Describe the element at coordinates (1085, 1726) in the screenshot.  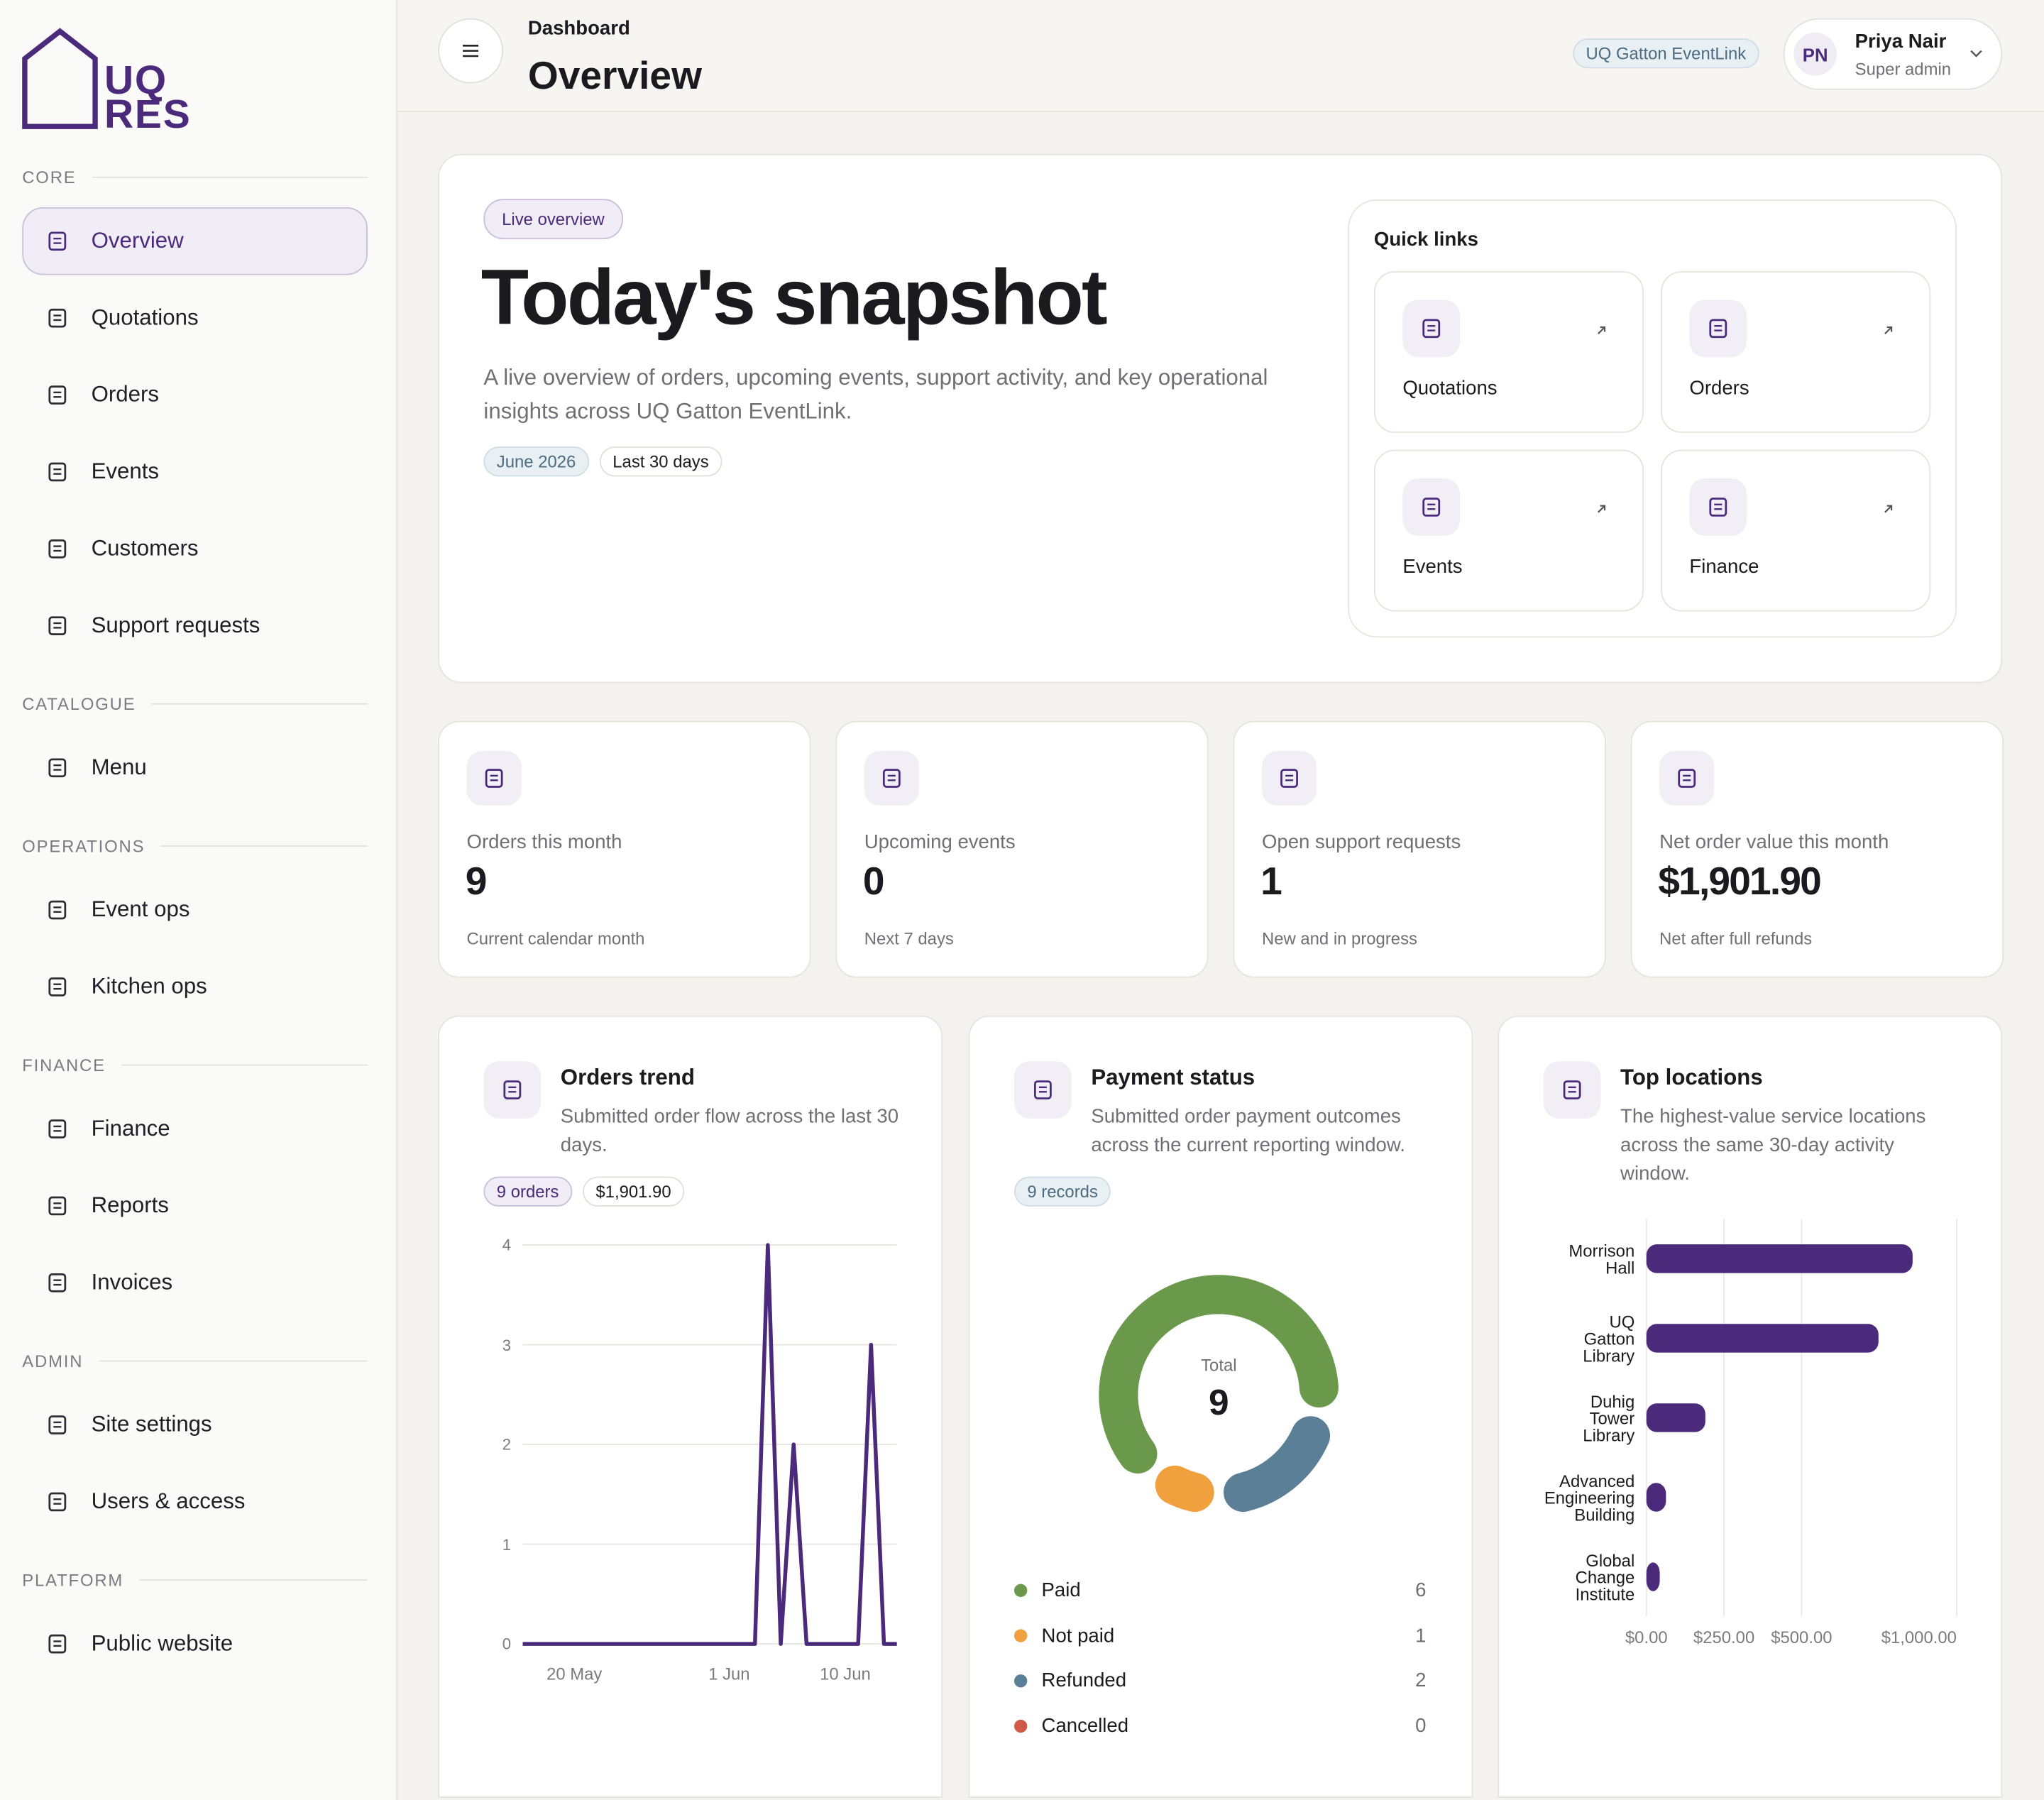
I see `legend-label: Cancelled` at that location.